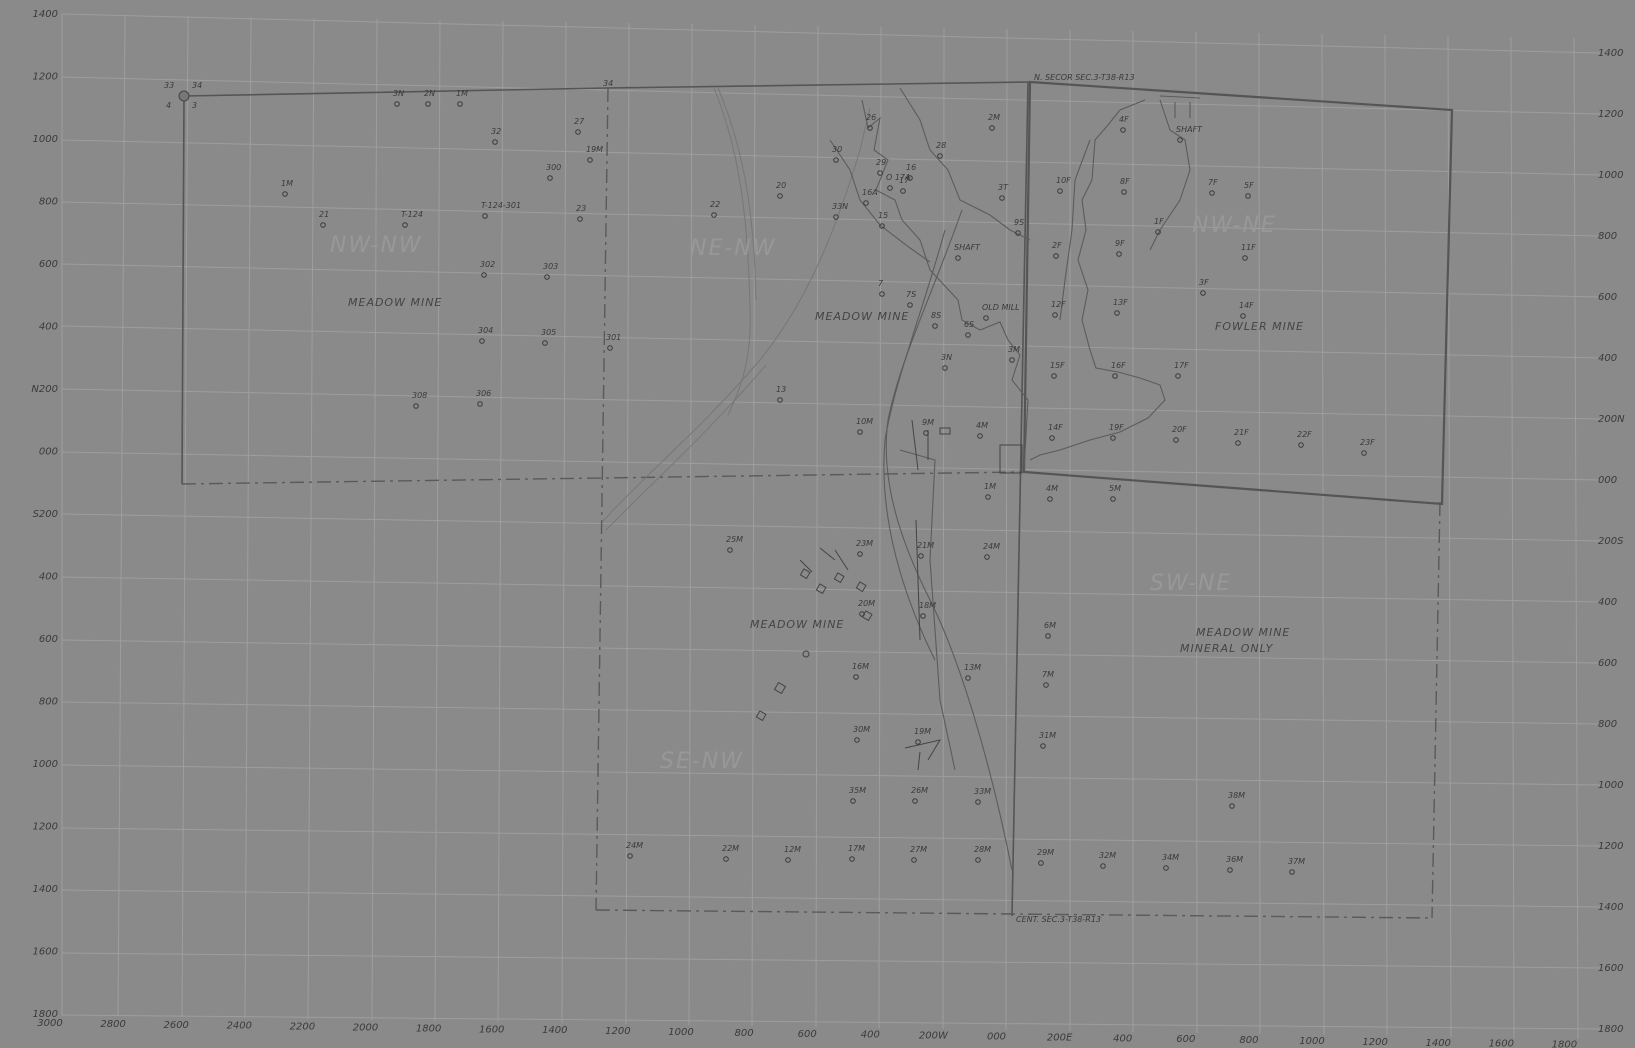 Image resolution: width=1635 pixels, height=1048 pixels. I want to click on right-axis-label: 1400, so click(1610, 907).